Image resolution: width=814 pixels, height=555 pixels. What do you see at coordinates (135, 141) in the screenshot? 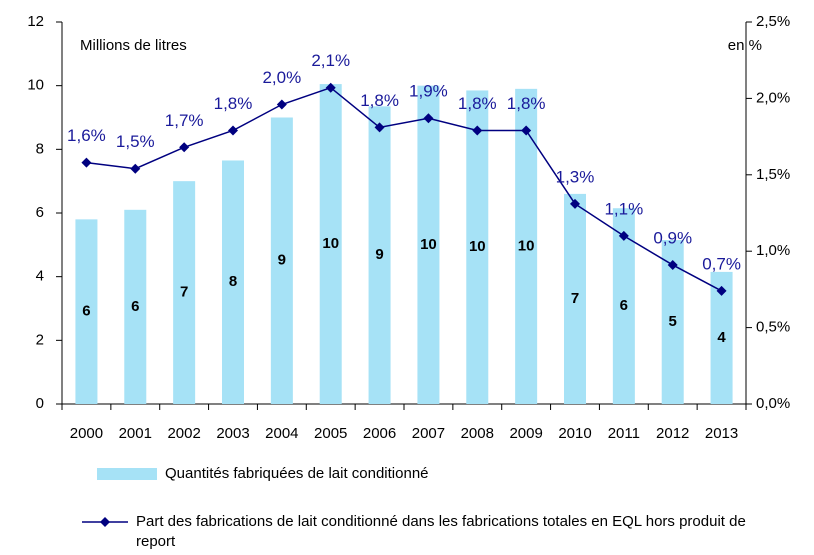
I see `line-value-label: 1,5%` at bounding box center [135, 141].